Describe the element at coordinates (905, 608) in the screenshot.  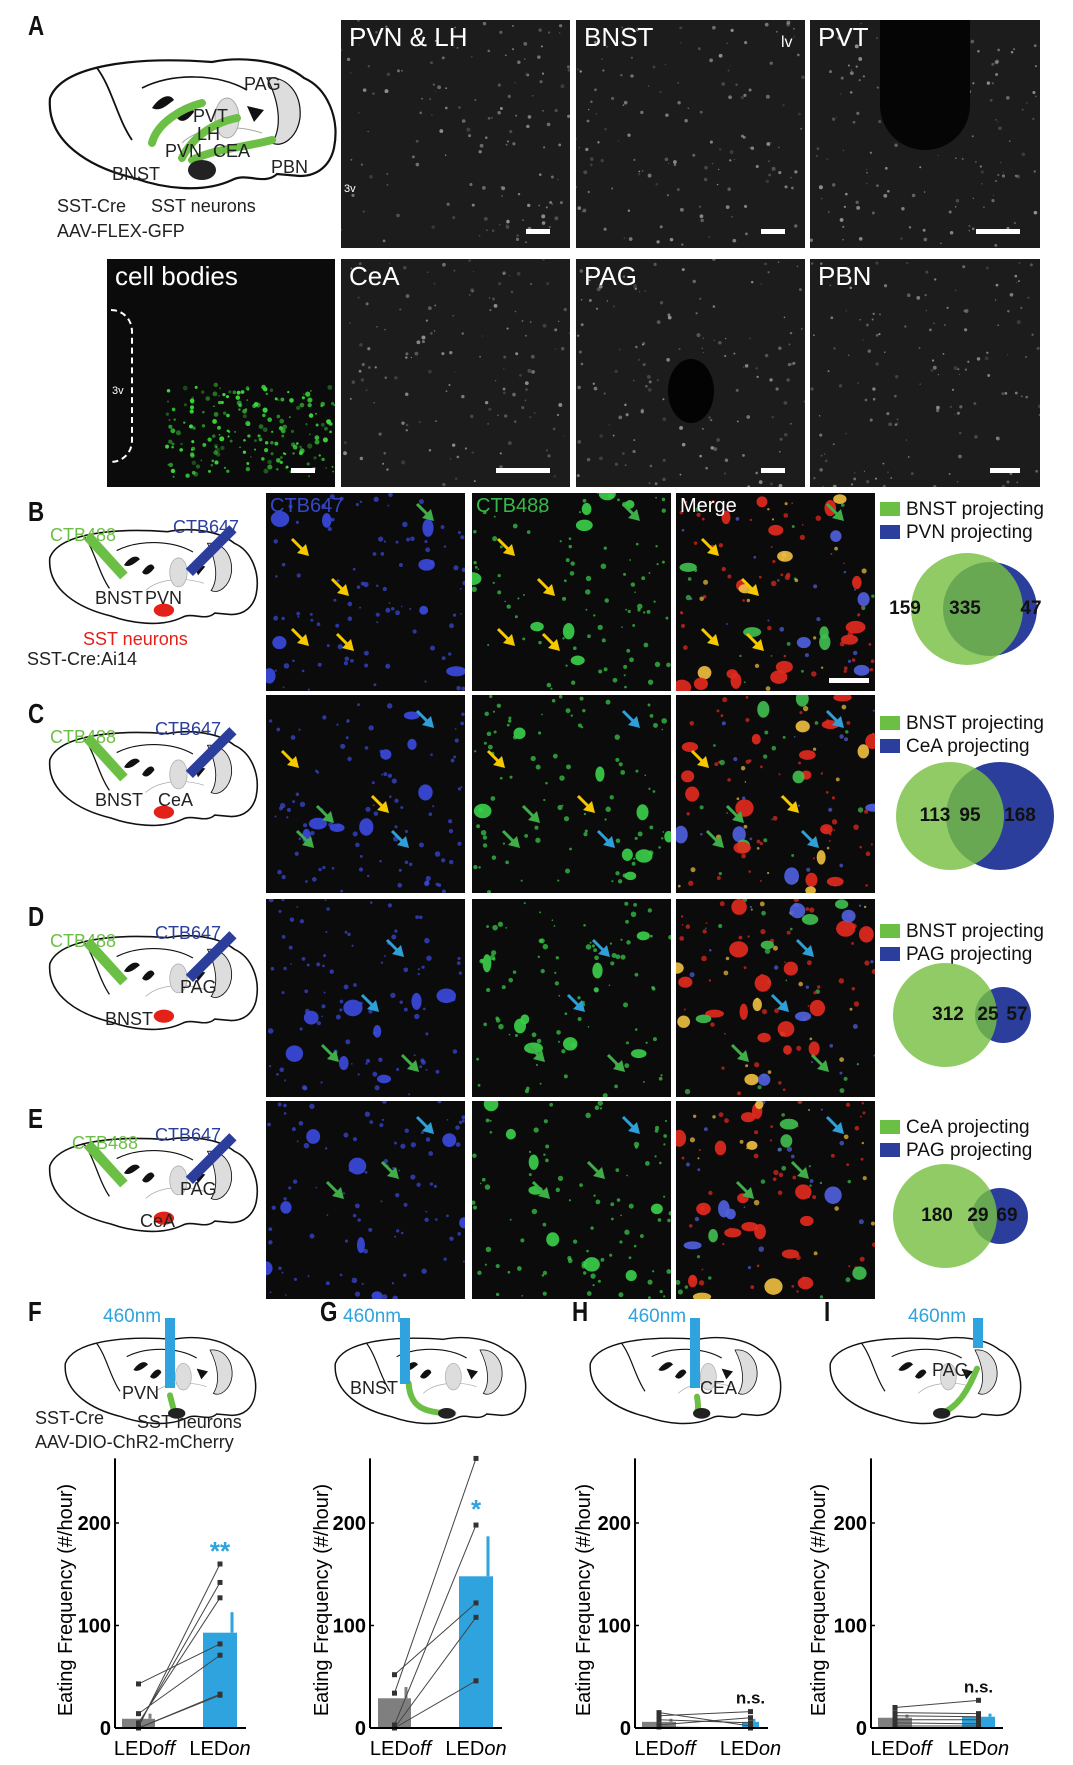
I see `venn-count-green-only: 159` at that location.